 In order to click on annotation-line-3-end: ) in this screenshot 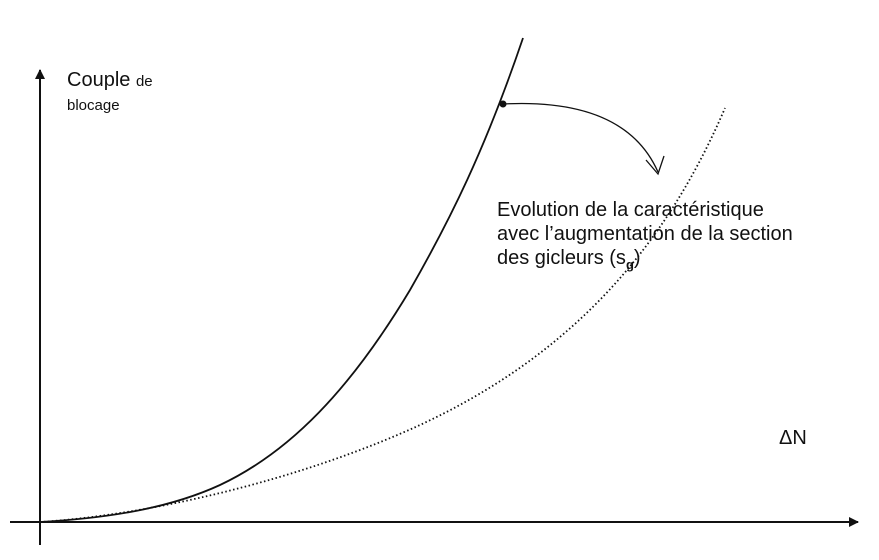, I will do `click(637, 258)`.